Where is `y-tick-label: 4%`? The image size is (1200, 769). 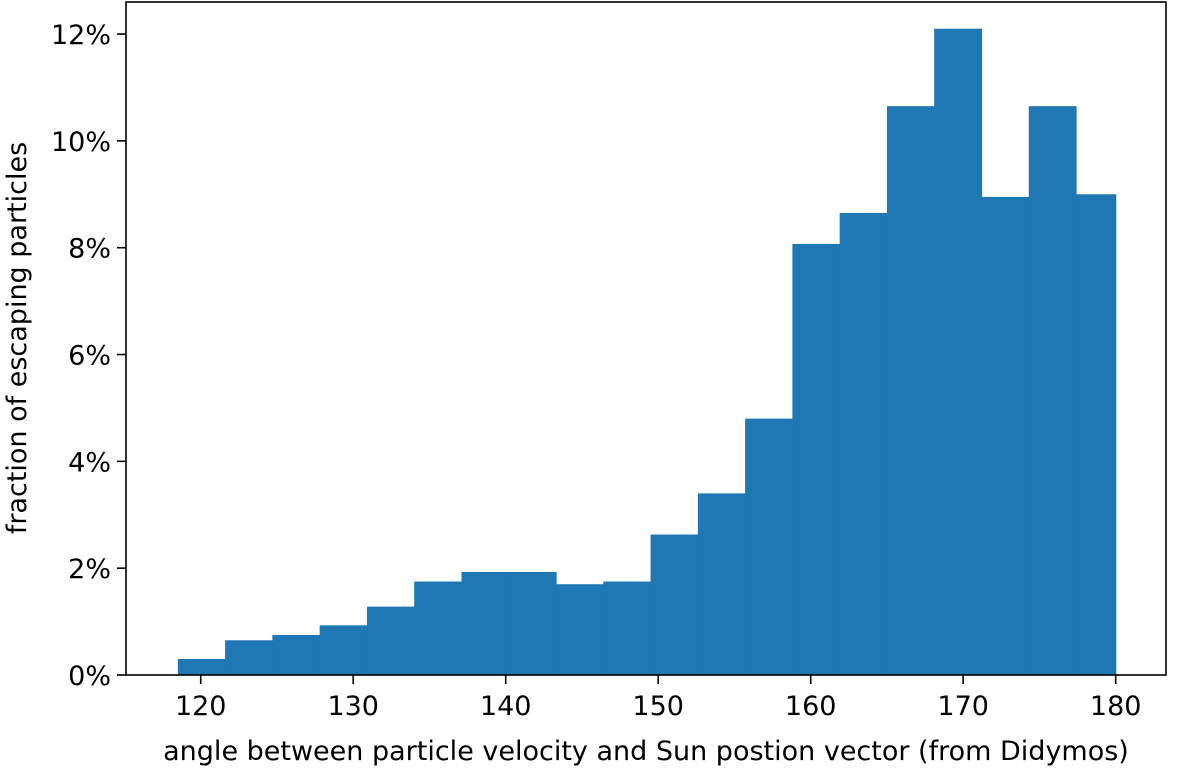
y-tick-label: 4% is located at coordinates (89, 462).